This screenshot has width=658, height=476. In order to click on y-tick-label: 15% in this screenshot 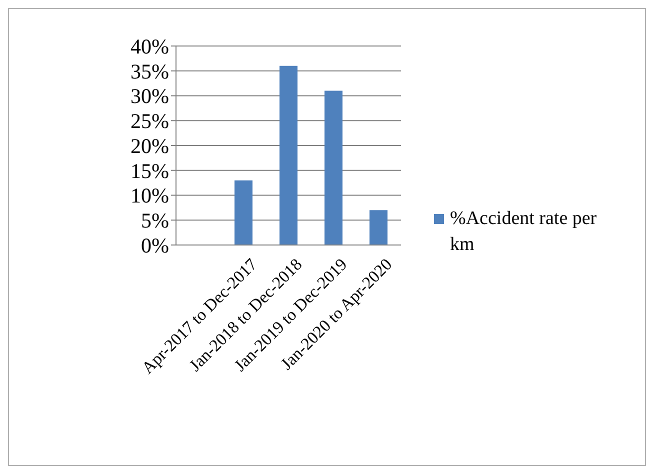, I will do `click(149, 170)`.